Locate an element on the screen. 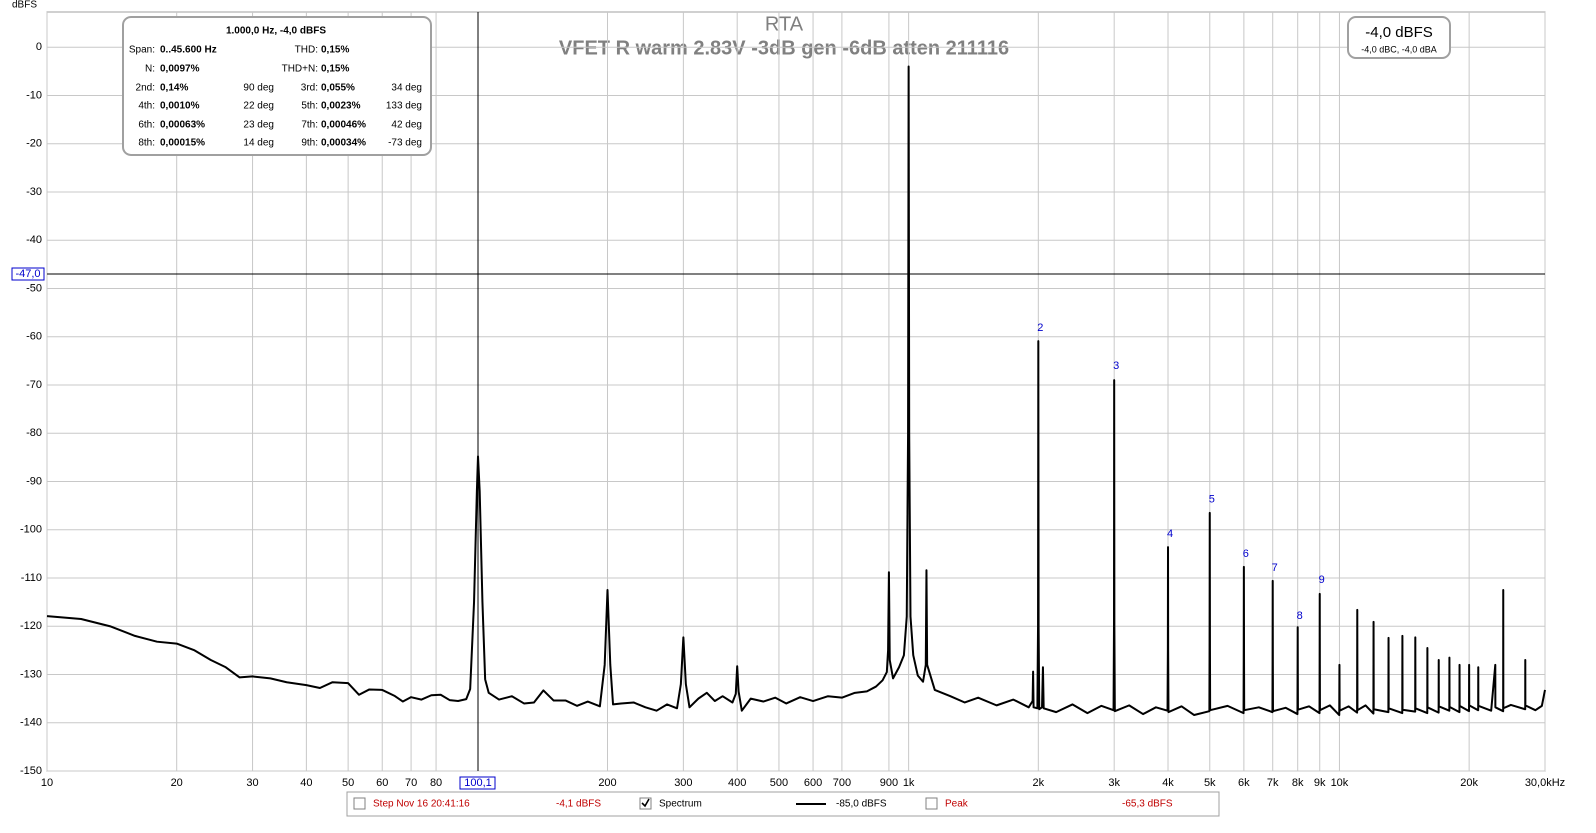 The width and height of the screenshot is (1596, 833). x-tick-label: 6k is located at coordinates (1244, 783).